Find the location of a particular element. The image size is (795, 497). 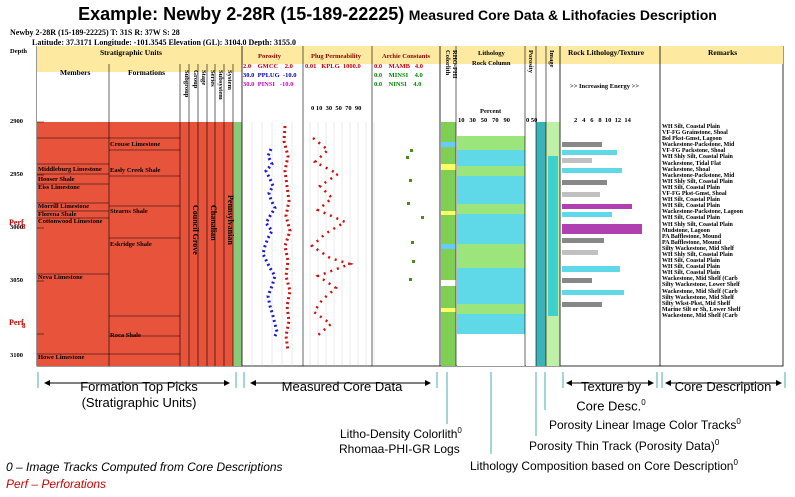

archie-header: Archie Constants is located at coordinates (406, 56).